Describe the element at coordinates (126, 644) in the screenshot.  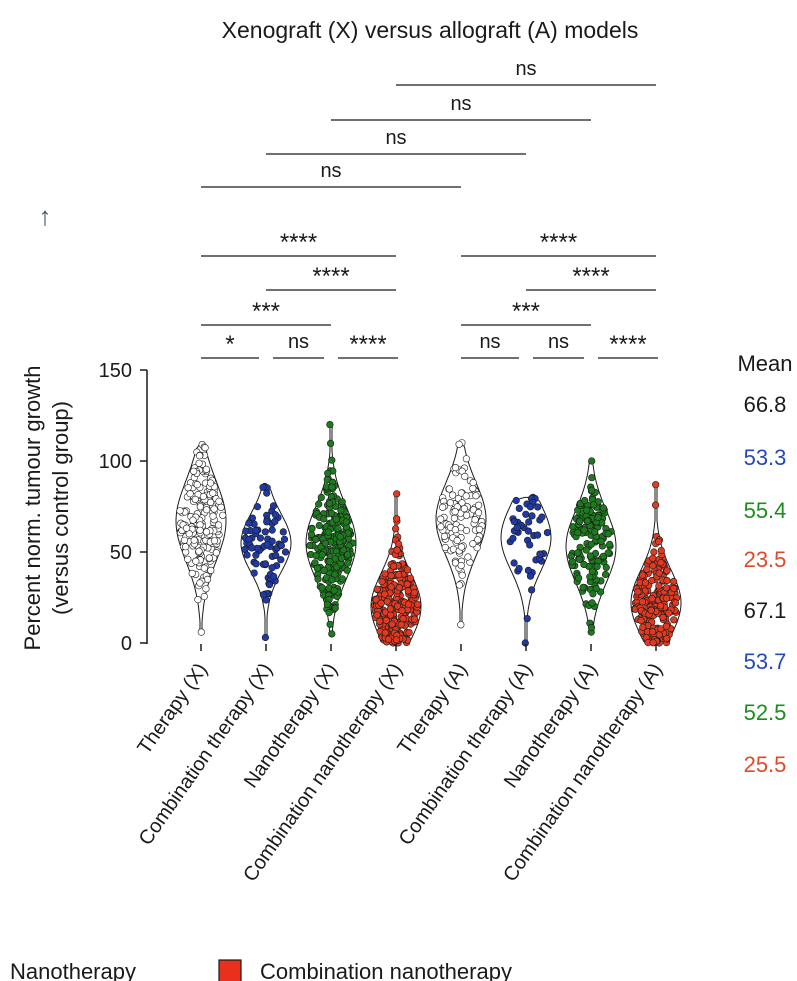
I see `y-tick-label: 0` at that location.